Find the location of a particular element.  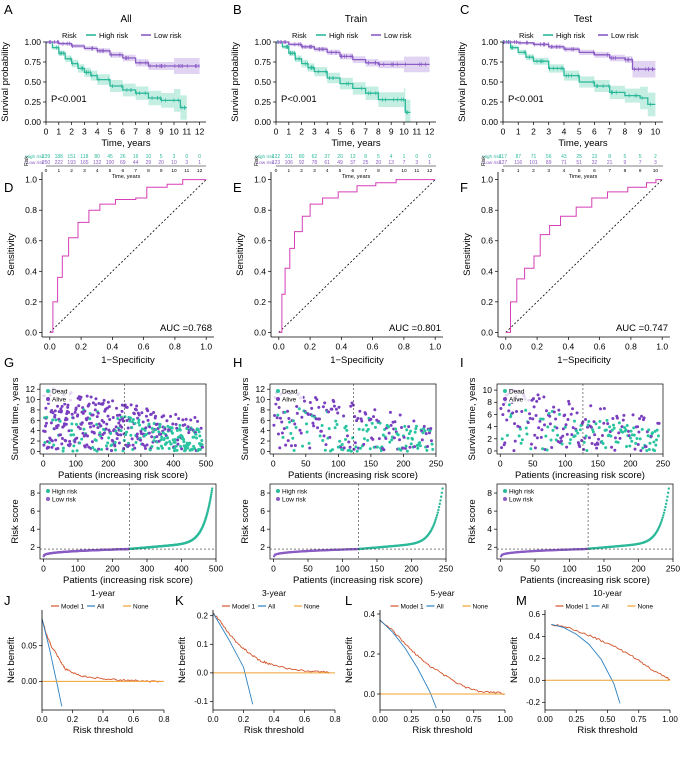

survtime-i-y-tick-label: 2 is located at coordinates (489, 439).